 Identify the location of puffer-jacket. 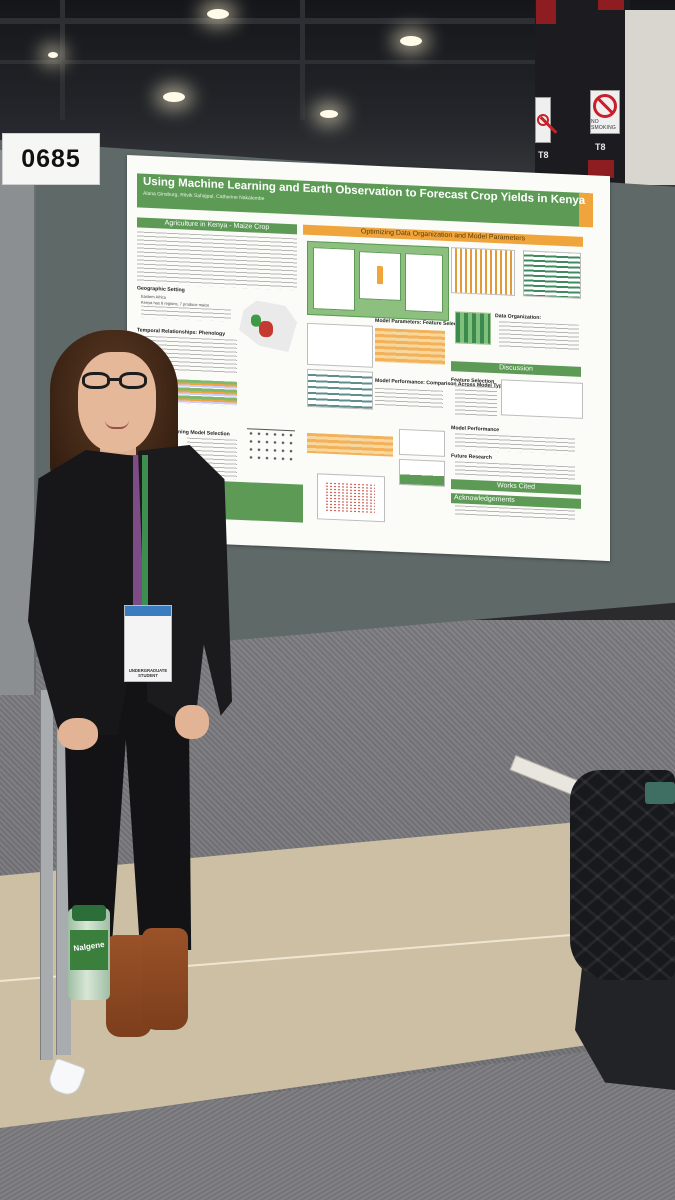
(622, 875).